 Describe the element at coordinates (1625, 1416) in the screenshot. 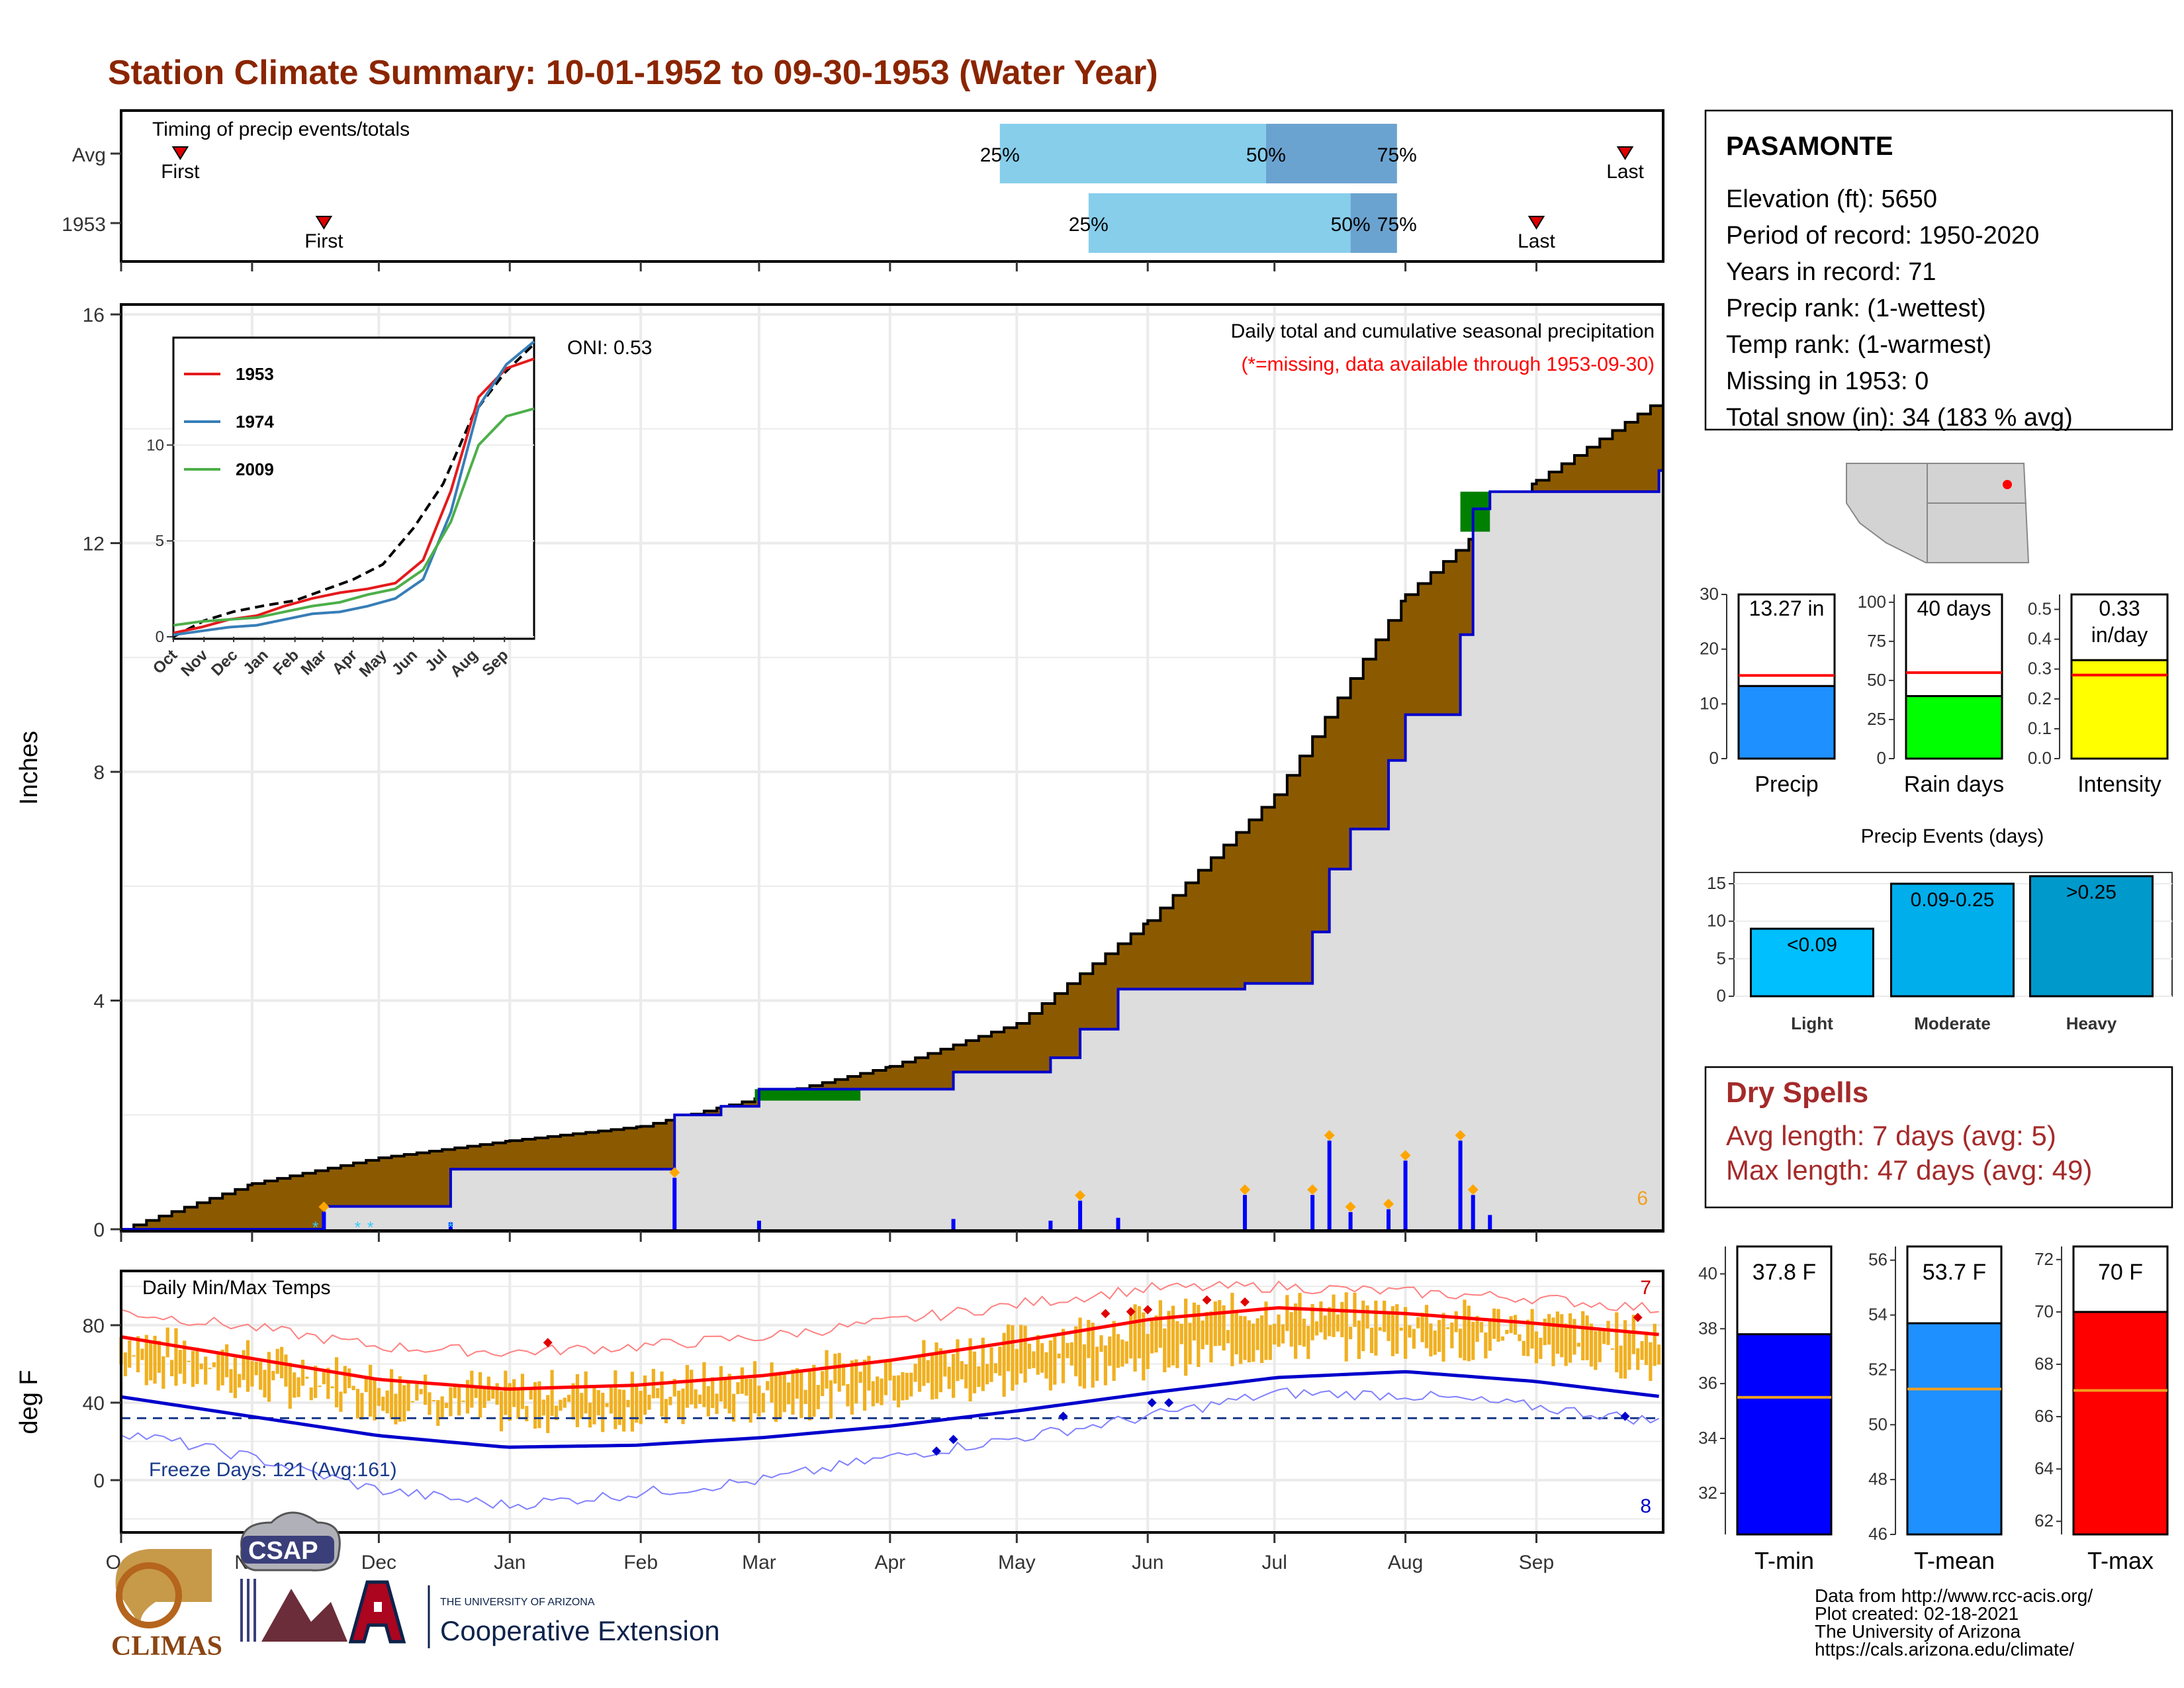

I see `record-temp-marker` at that location.